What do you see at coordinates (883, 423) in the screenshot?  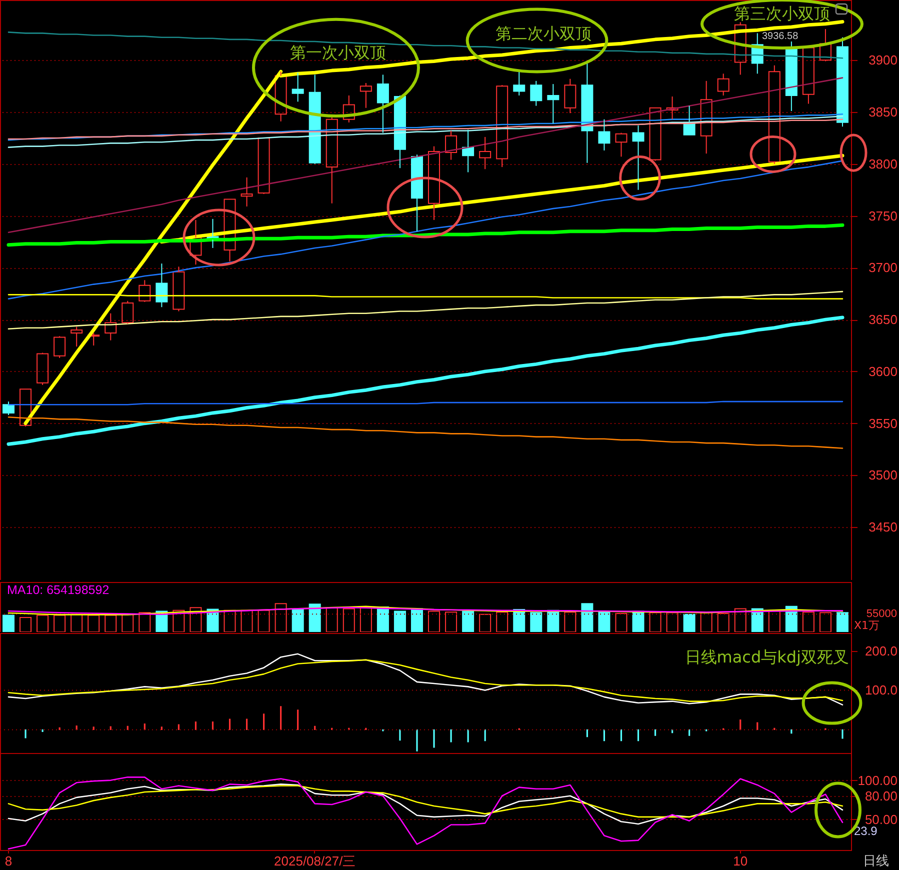 I see `y-tick-label: 3550` at bounding box center [883, 423].